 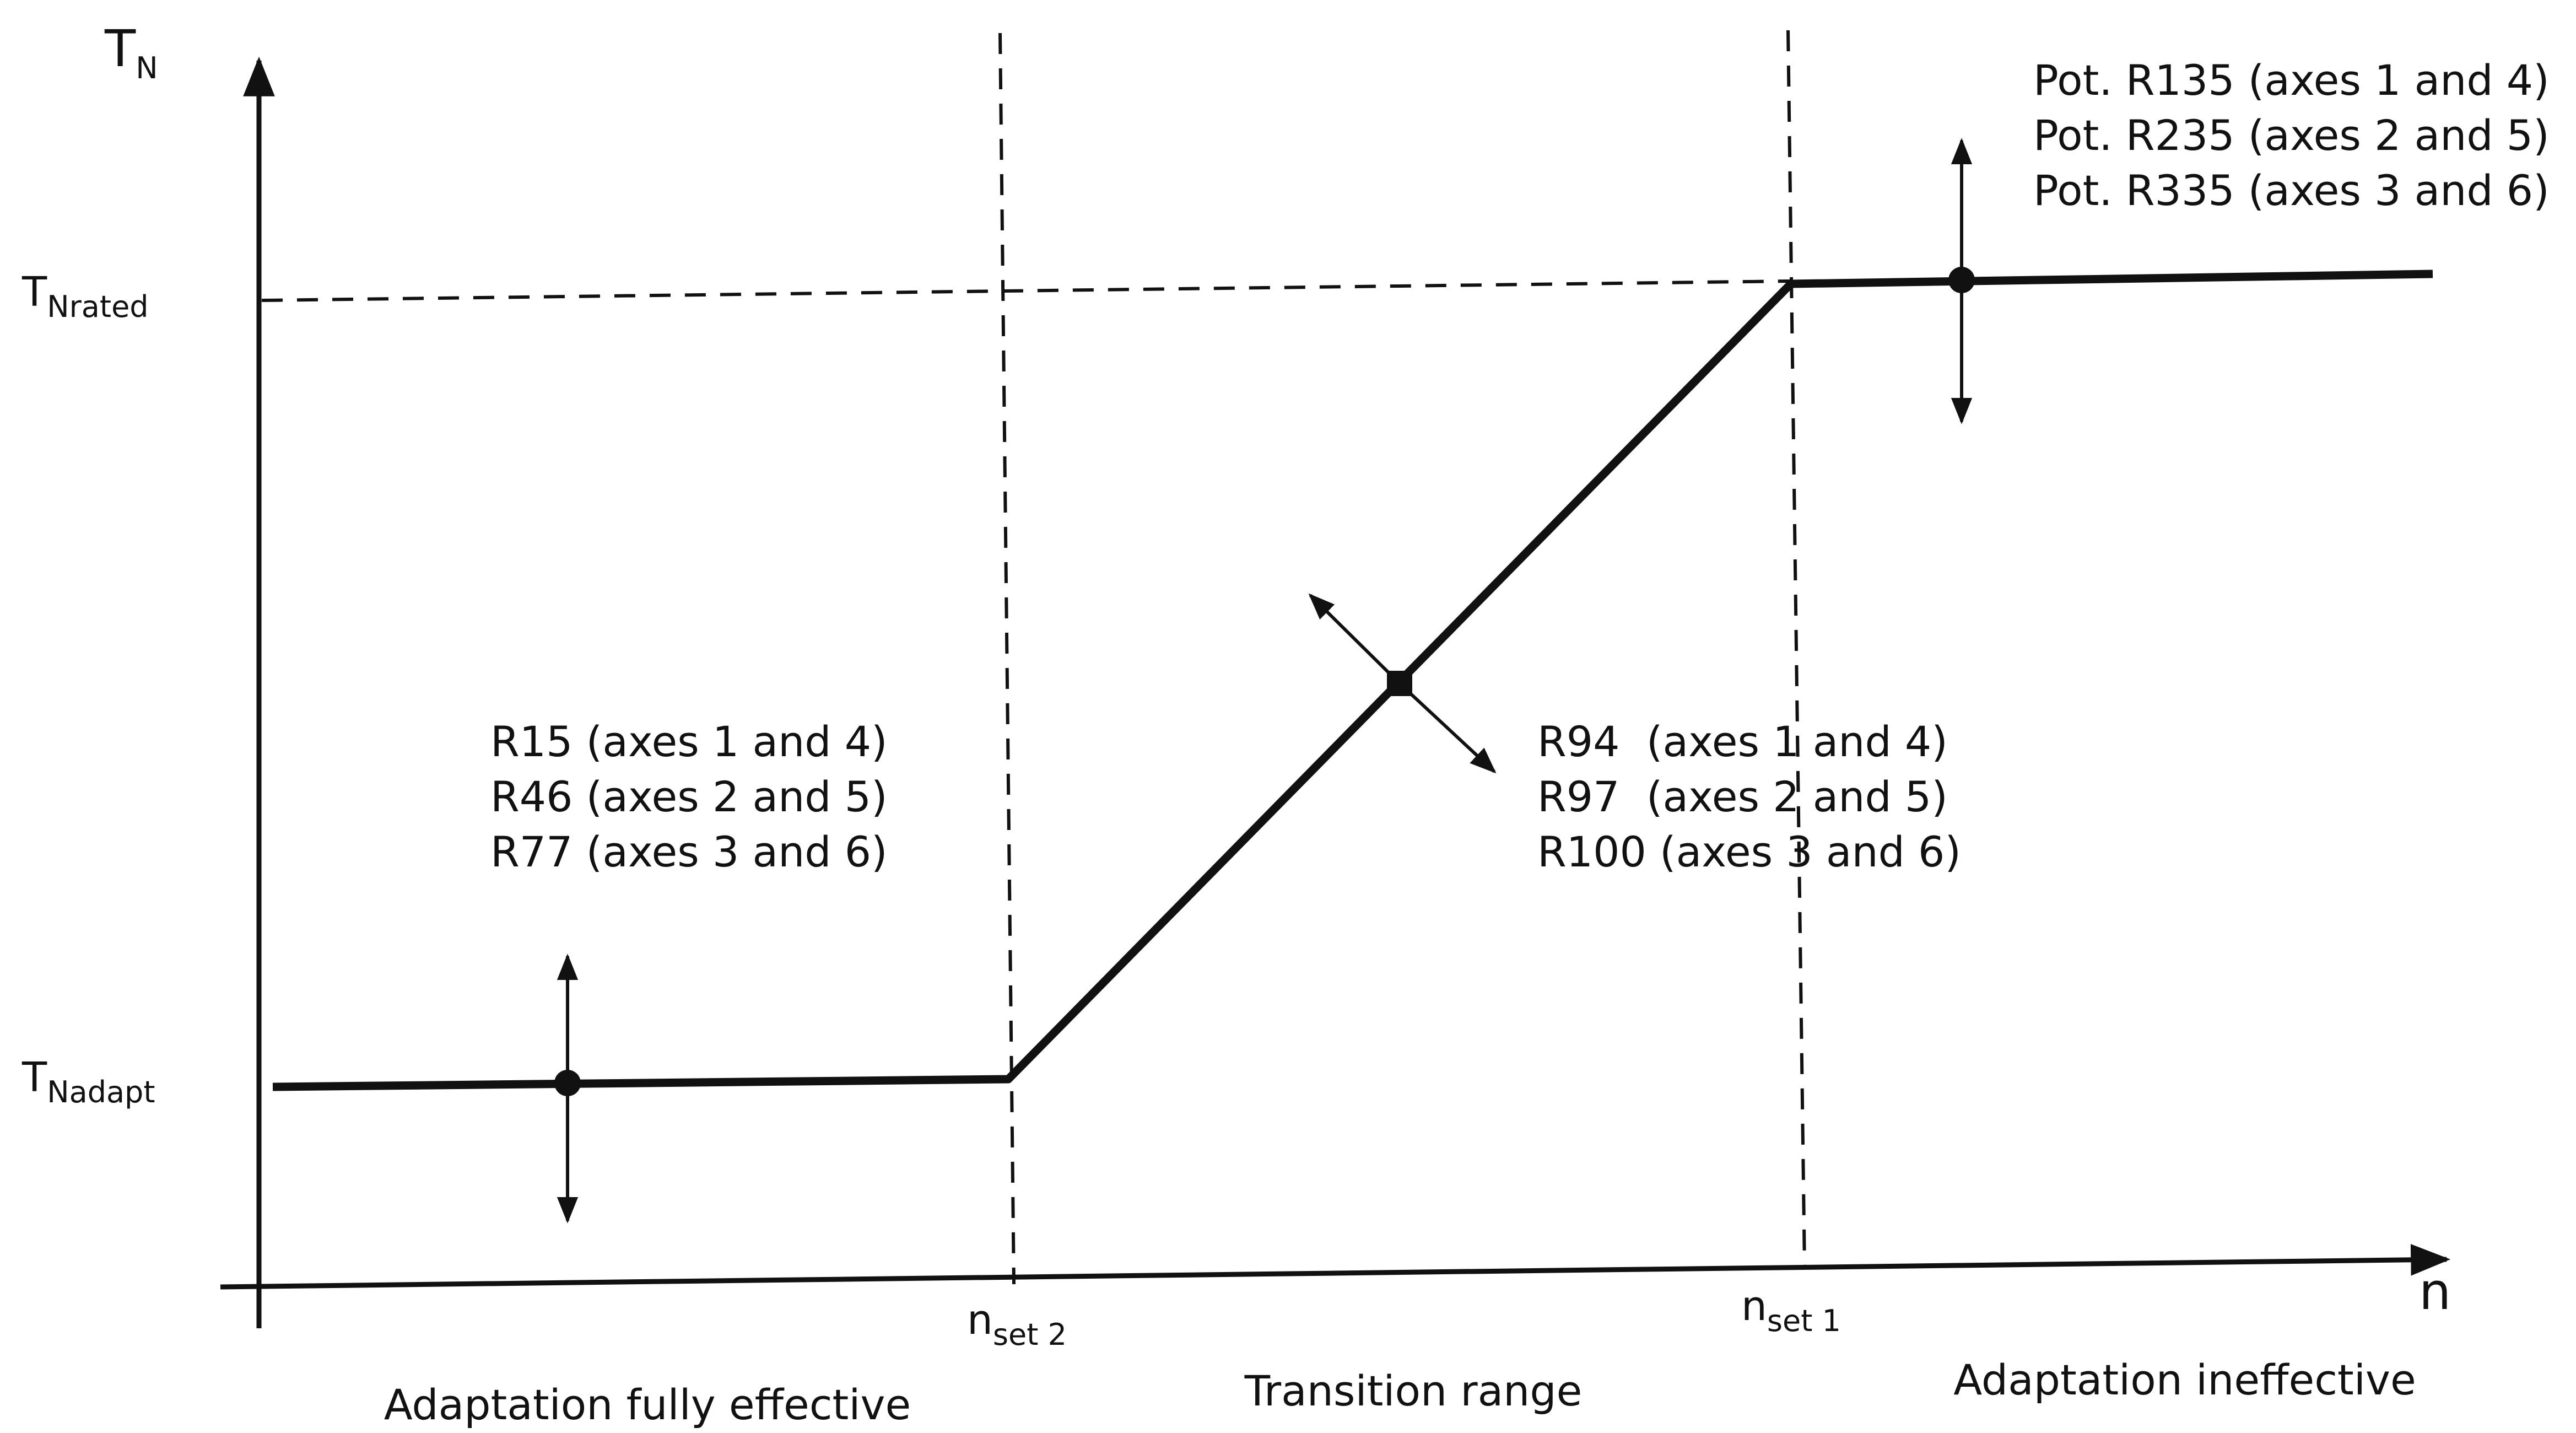 I want to click on rated-torque-label: TNrated, so click(x=85, y=296).